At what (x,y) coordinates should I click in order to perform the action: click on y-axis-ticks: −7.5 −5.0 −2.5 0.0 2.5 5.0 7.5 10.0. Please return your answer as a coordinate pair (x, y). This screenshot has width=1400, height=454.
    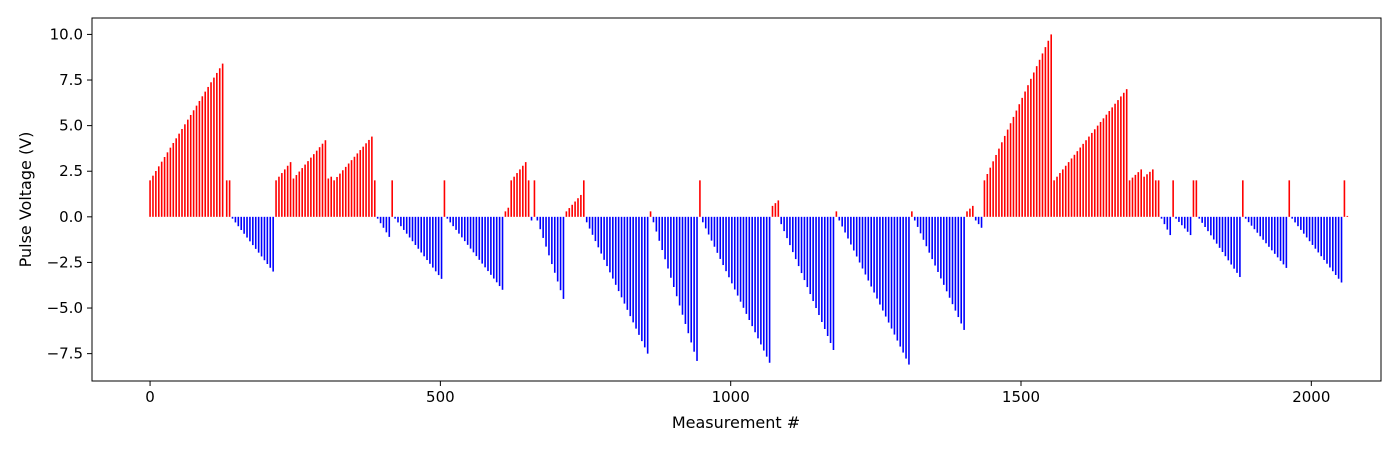
    Looking at the image, I should click on (69, 194).